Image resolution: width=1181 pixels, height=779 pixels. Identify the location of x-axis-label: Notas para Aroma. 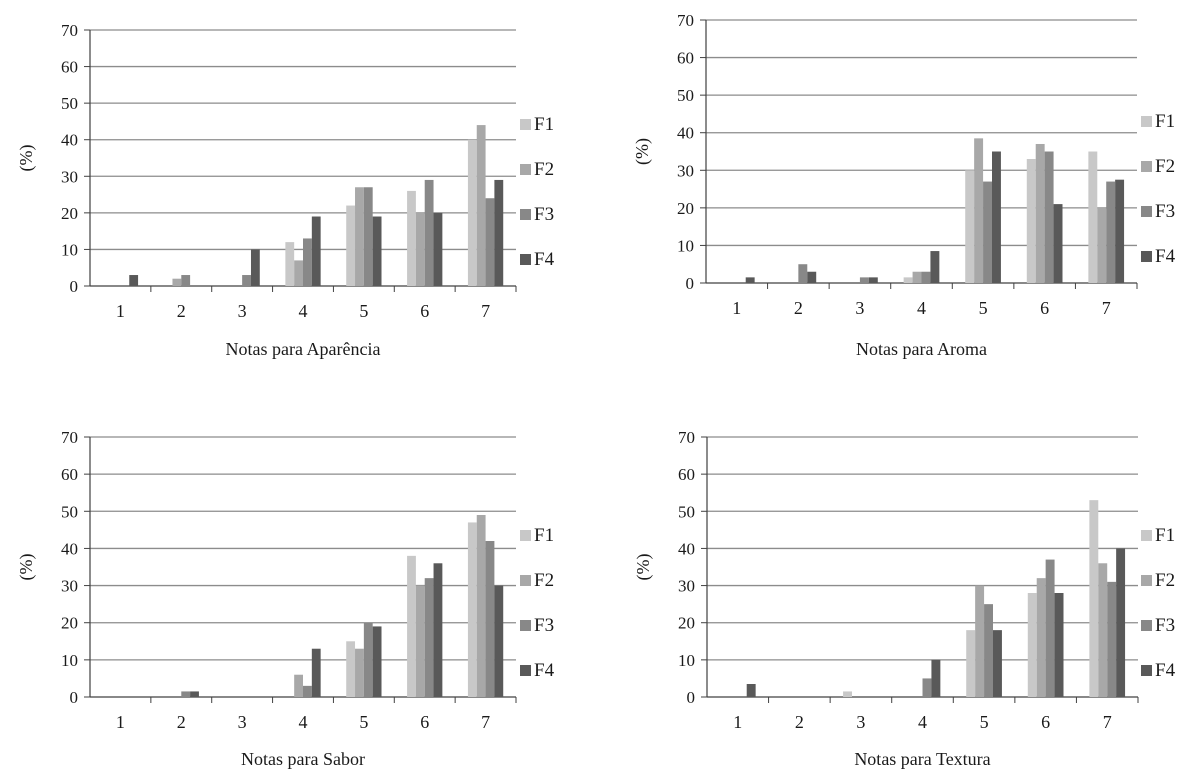
(921, 349).